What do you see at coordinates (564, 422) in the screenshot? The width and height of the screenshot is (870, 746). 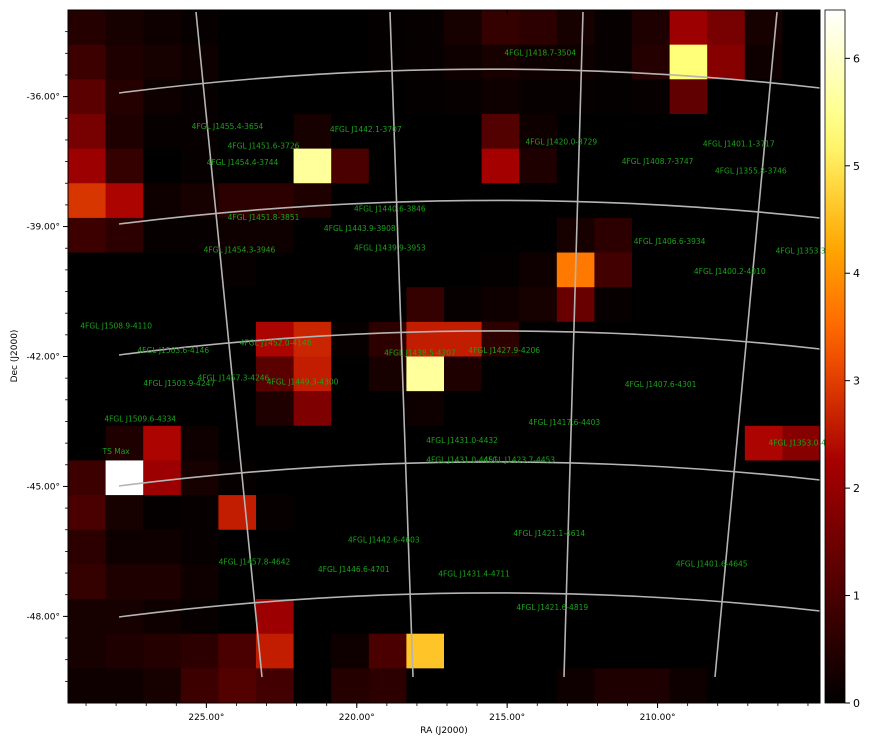 I see `source-label: 4FGL J1417.6-4403` at bounding box center [564, 422].